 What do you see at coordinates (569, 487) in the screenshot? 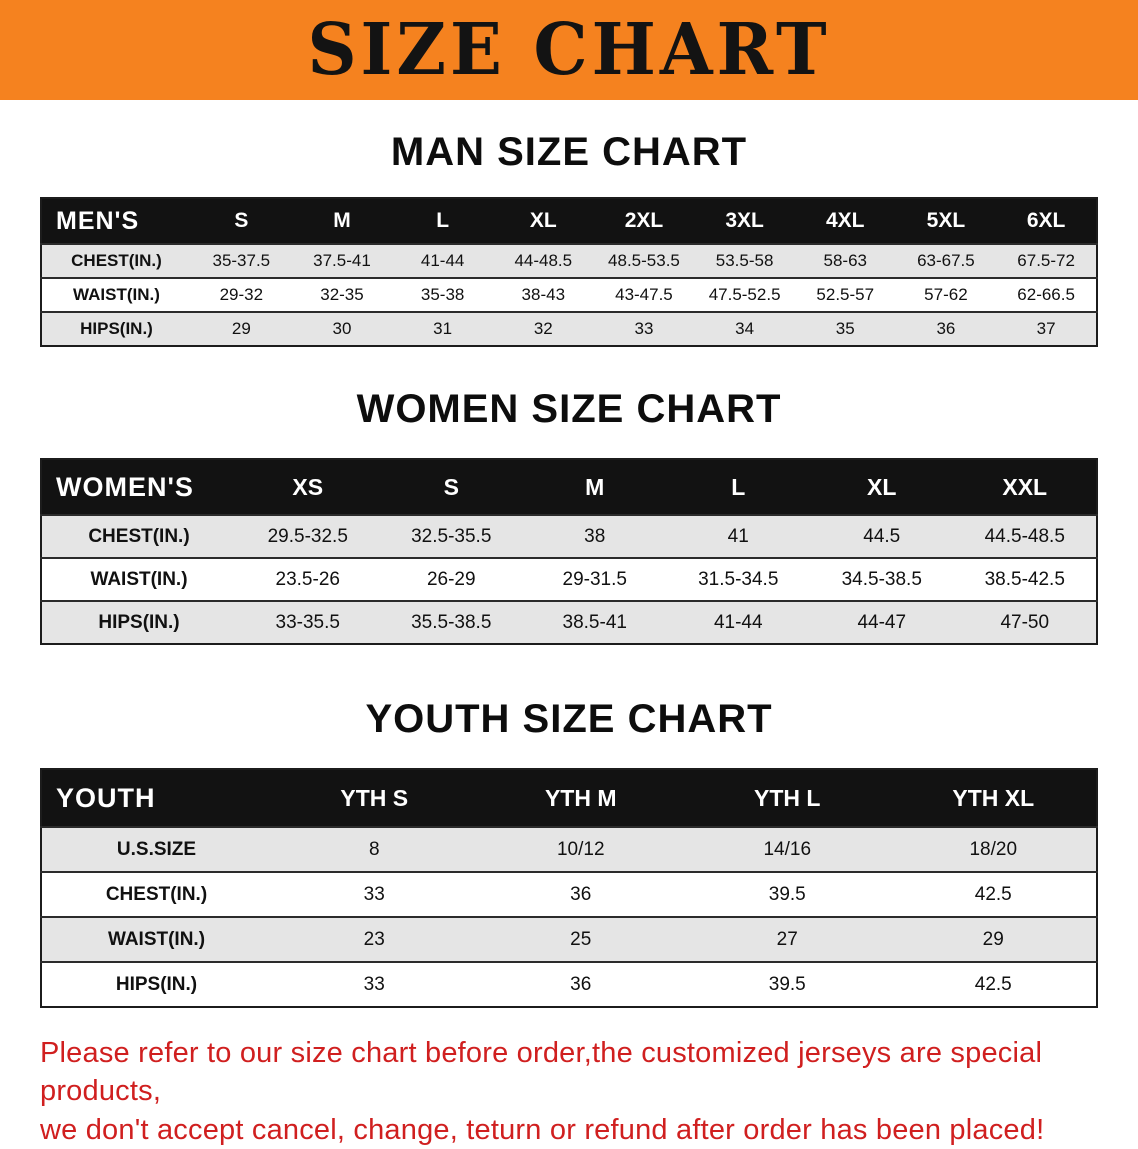
I see `table-header-row: WOMEN'S XS S M L XL XXL` at bounding box center [569, 487].